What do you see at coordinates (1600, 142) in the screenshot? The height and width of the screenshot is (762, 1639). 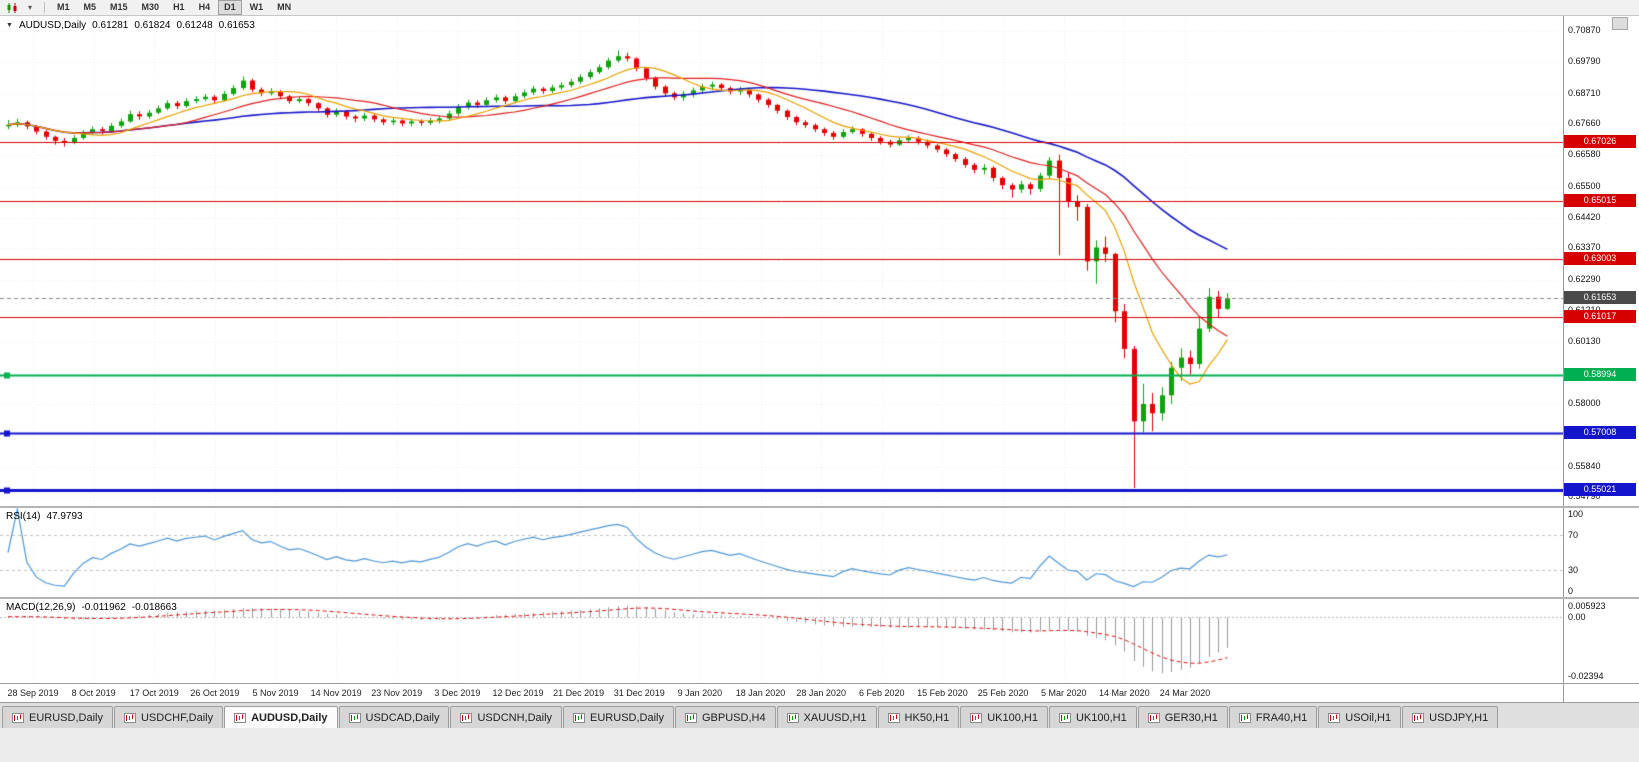 I see `level-price-badge: 0.67026` at bounding box center [1600, 142].